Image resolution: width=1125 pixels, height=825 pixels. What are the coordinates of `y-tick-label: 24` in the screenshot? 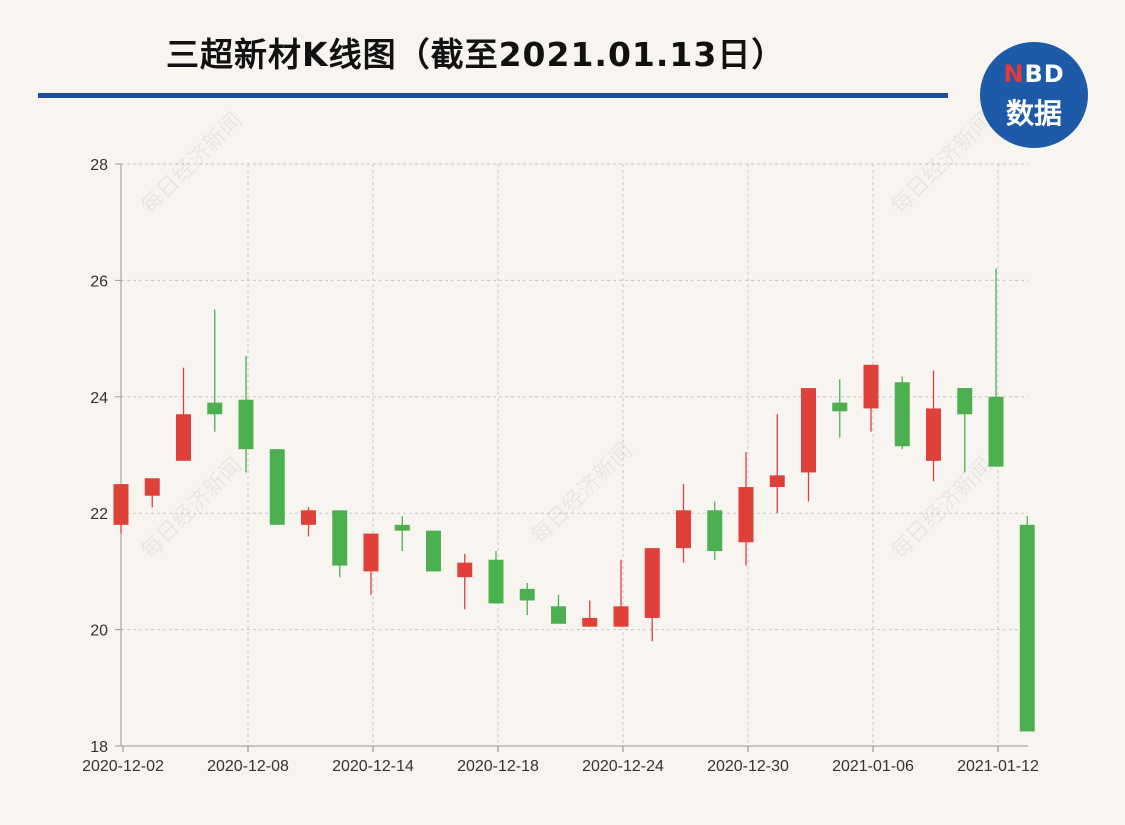 It's located at (99, 398).